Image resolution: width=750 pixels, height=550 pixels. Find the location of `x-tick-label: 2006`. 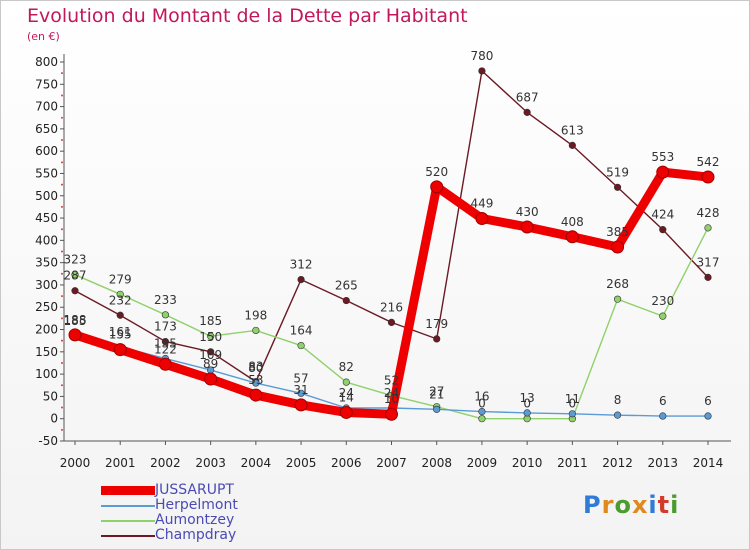

x-tick-label: 2006 is located at coordinates (346, 463).